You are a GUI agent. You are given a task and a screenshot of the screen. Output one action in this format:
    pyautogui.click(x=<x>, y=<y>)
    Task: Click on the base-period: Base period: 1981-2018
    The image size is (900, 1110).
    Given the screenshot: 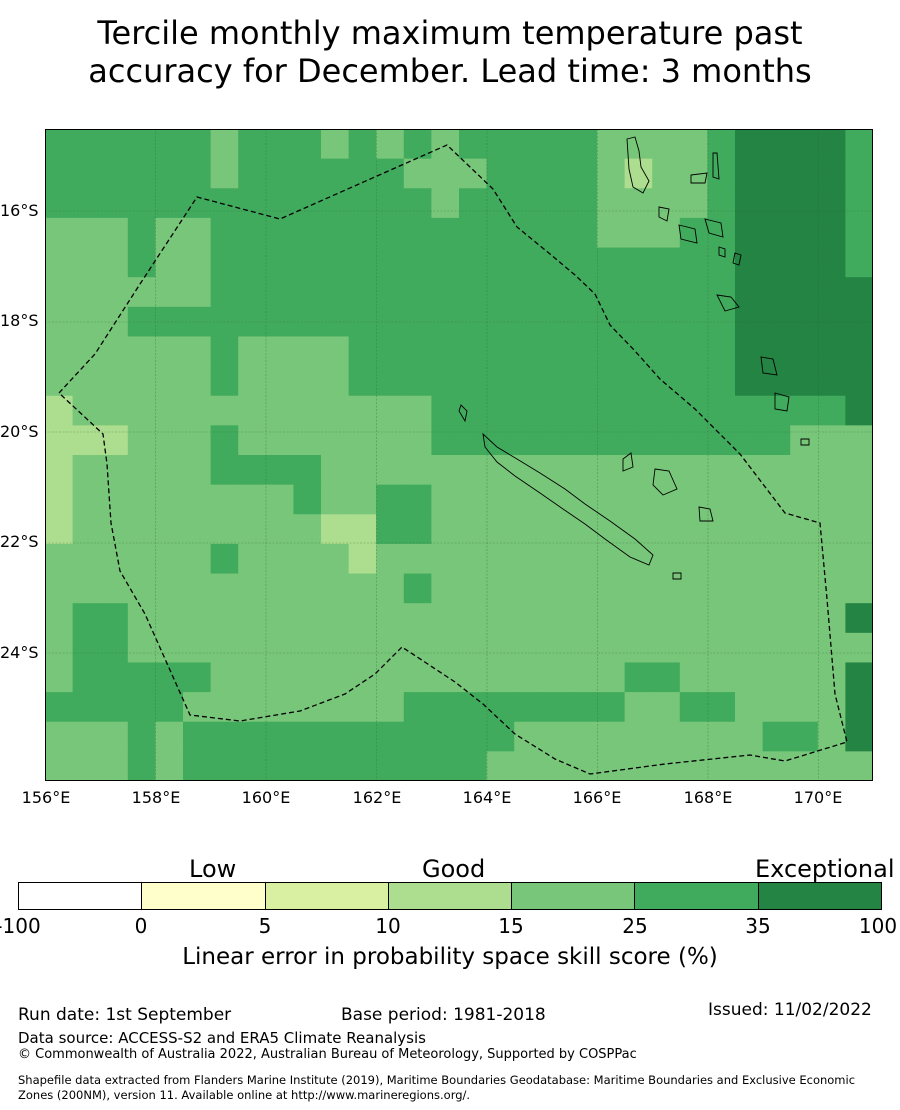 What is the action you would take?
    pyautogui.click(x=443, y=1015)
    